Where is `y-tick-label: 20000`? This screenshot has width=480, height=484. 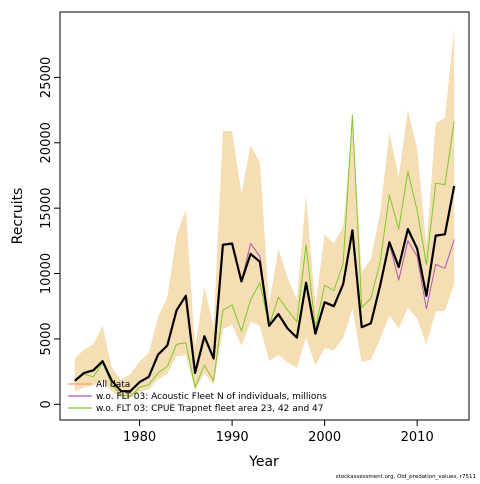
y-tick-label: 20000 is located at coordinates (46, 142).